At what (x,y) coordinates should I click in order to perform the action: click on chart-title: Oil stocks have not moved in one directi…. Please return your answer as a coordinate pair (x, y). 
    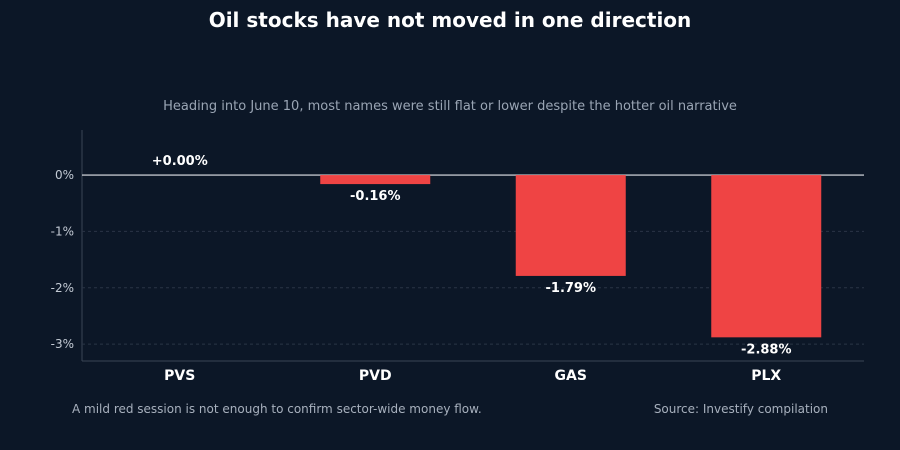
    Looking at the image, I should click on (450, 20).